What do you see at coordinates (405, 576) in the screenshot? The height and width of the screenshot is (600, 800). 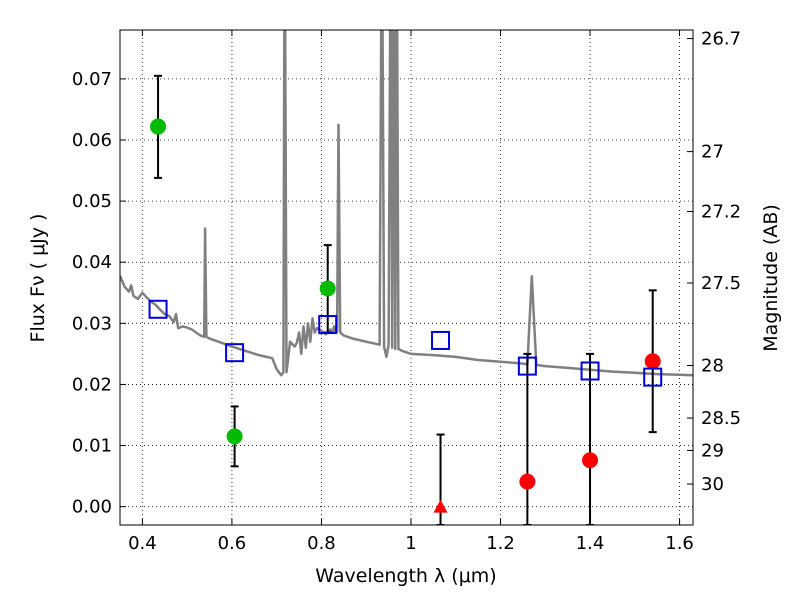 I see `x-axis-label: Wavelength λ (μm)` at bounding box center [405, 576].